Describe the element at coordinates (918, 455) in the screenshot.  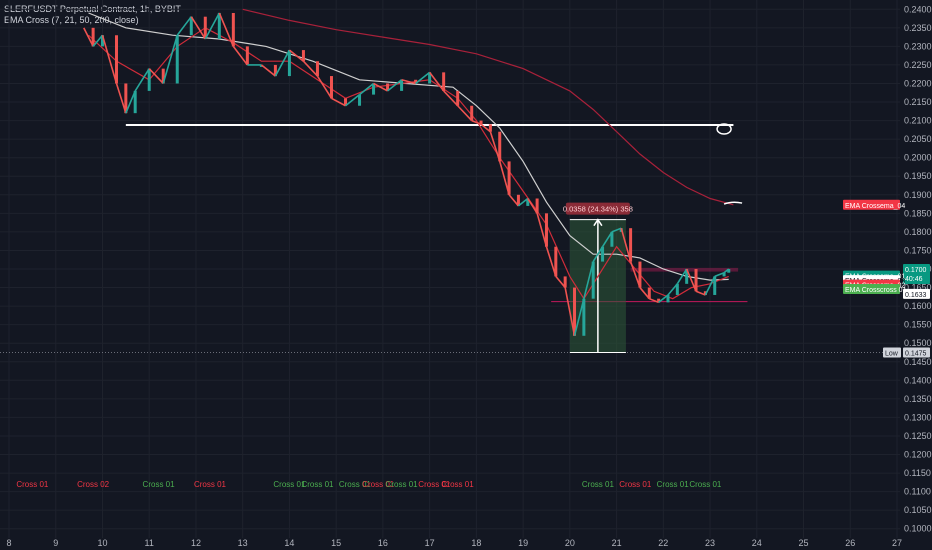
I see `y-tick-label: 0.1200` at that location.